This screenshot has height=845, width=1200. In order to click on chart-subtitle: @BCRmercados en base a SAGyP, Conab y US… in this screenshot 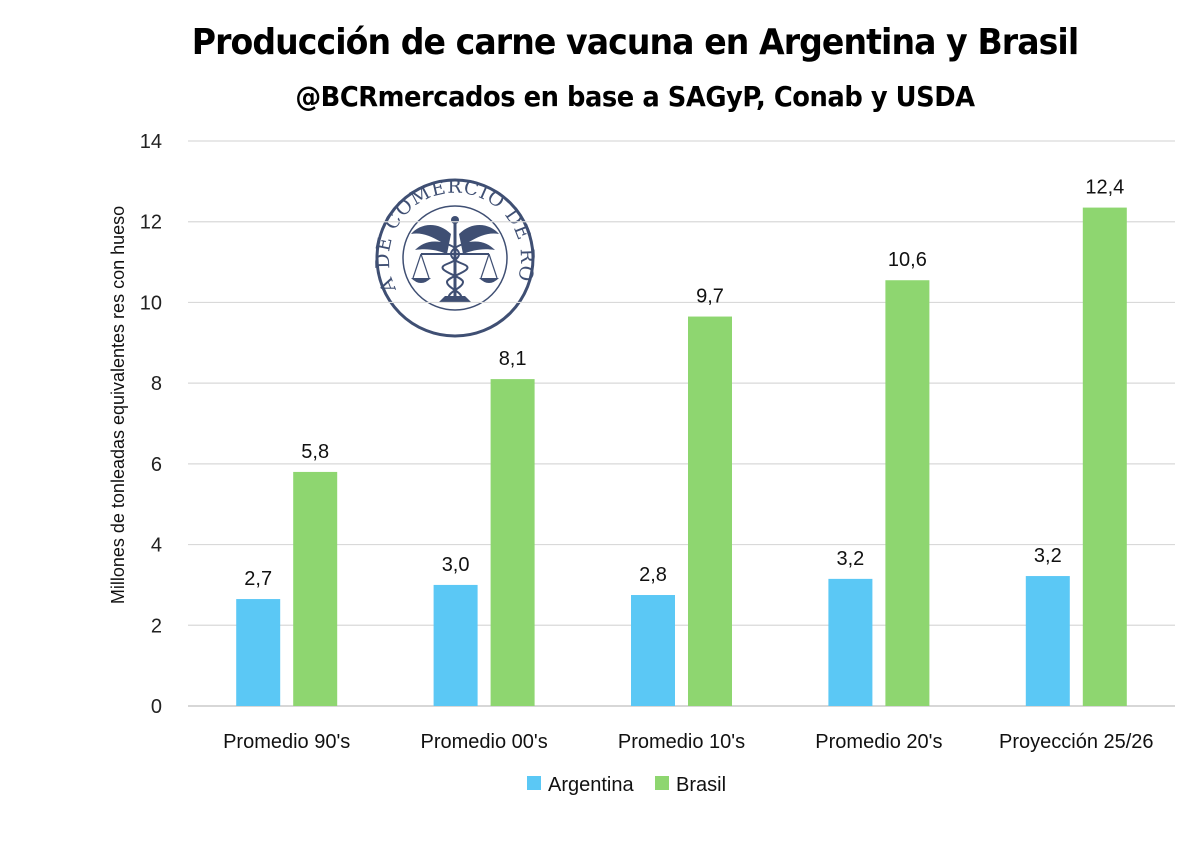, I will do `click(635, 96)`.